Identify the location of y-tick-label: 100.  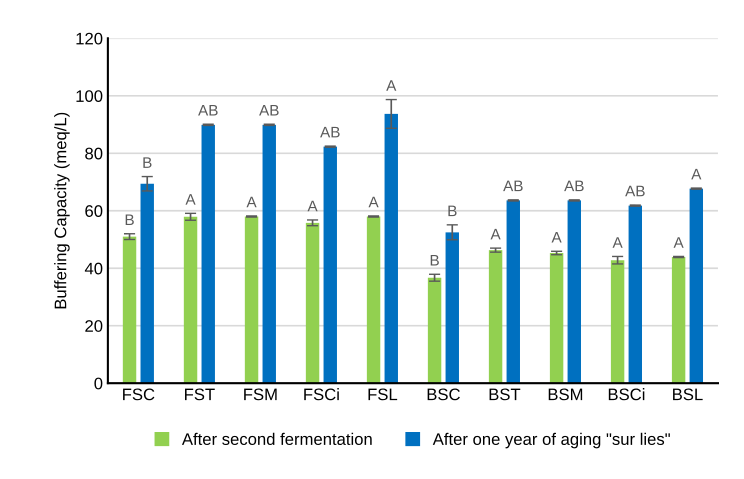
(89, 96).